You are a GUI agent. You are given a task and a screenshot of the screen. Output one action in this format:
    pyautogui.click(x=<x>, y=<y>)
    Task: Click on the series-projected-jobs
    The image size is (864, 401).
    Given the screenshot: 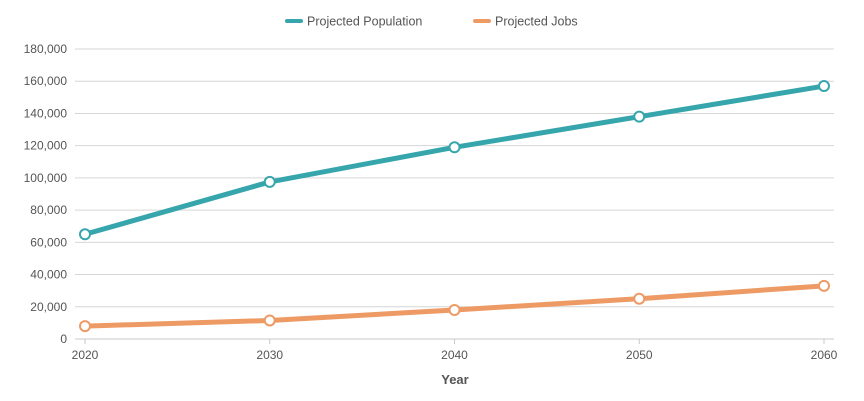 What is the action you would take?
    pyautogui.click(x=454, y=306)
    